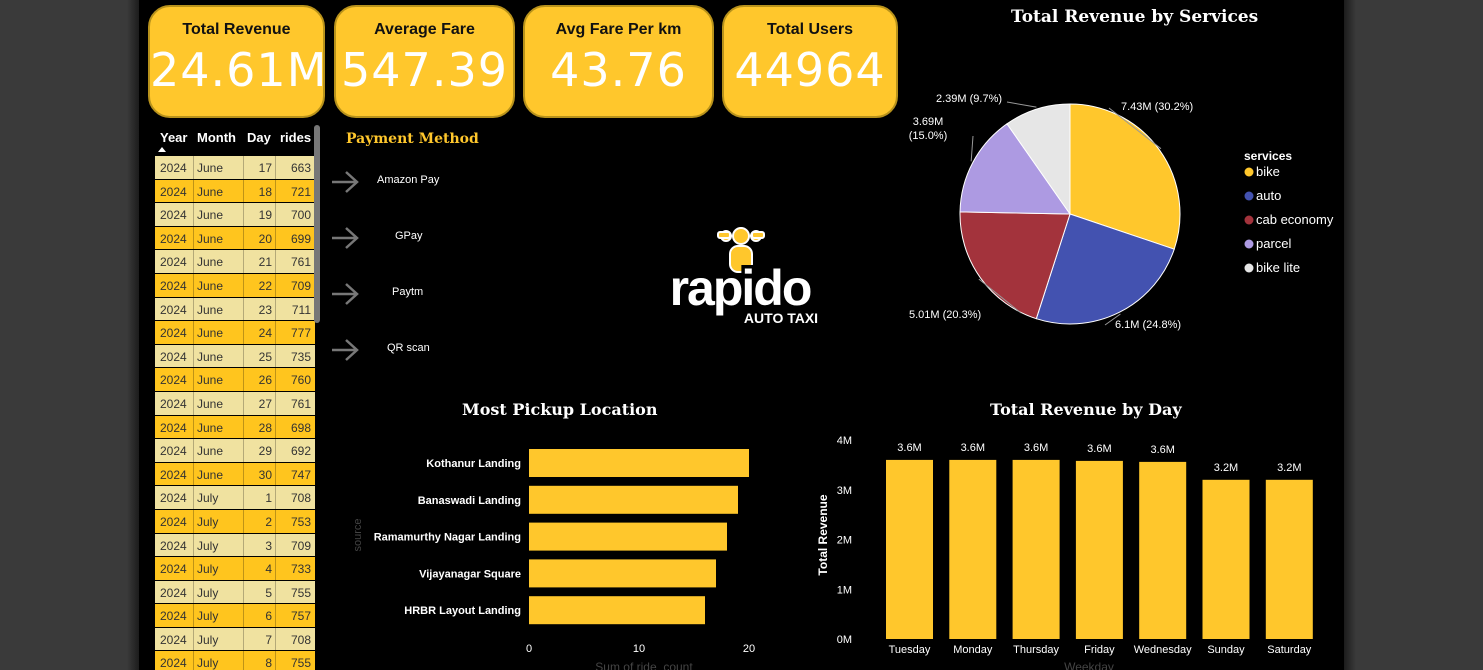 This screenshot has height=670, width=1483. Describe the element at coordinates (969, 99) in the screenshot. I see `slice-label: 2.39M (9.7%)` at that location.